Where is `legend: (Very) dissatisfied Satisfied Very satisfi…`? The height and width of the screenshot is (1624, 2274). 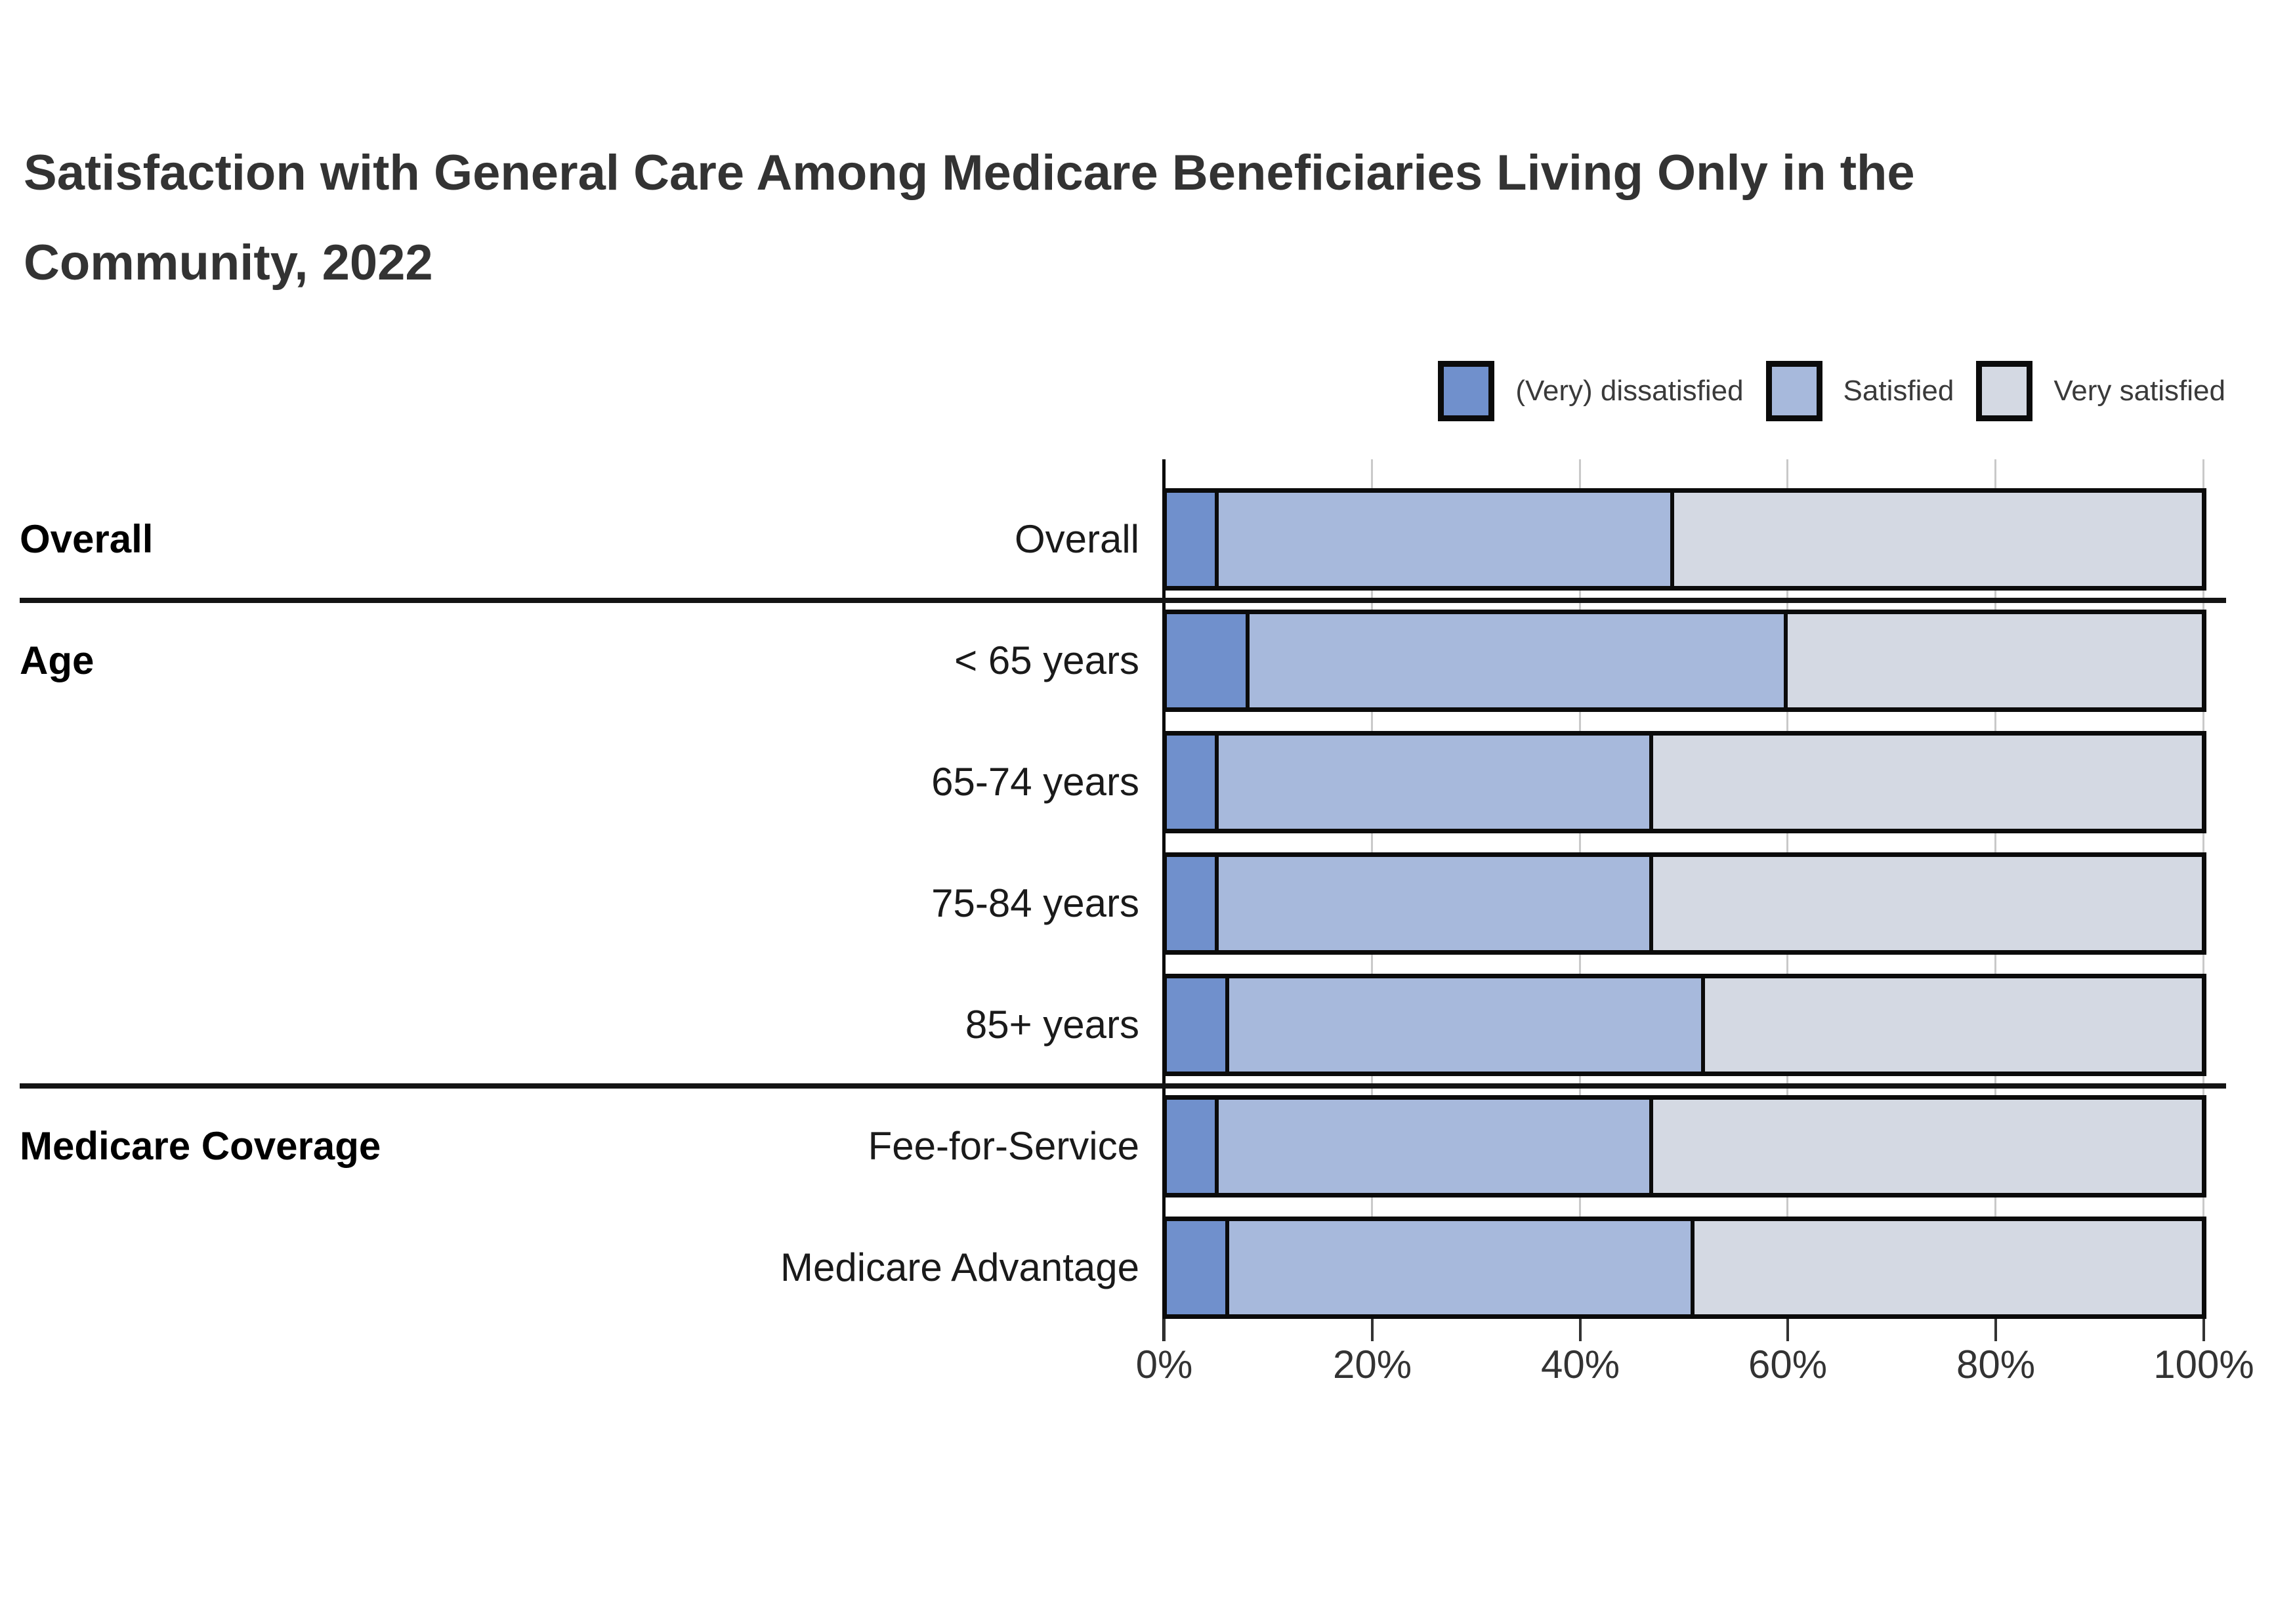 legend: (Very) dissatisfied Satisfied Very satisfi… is located at coordinates (1820, 392).